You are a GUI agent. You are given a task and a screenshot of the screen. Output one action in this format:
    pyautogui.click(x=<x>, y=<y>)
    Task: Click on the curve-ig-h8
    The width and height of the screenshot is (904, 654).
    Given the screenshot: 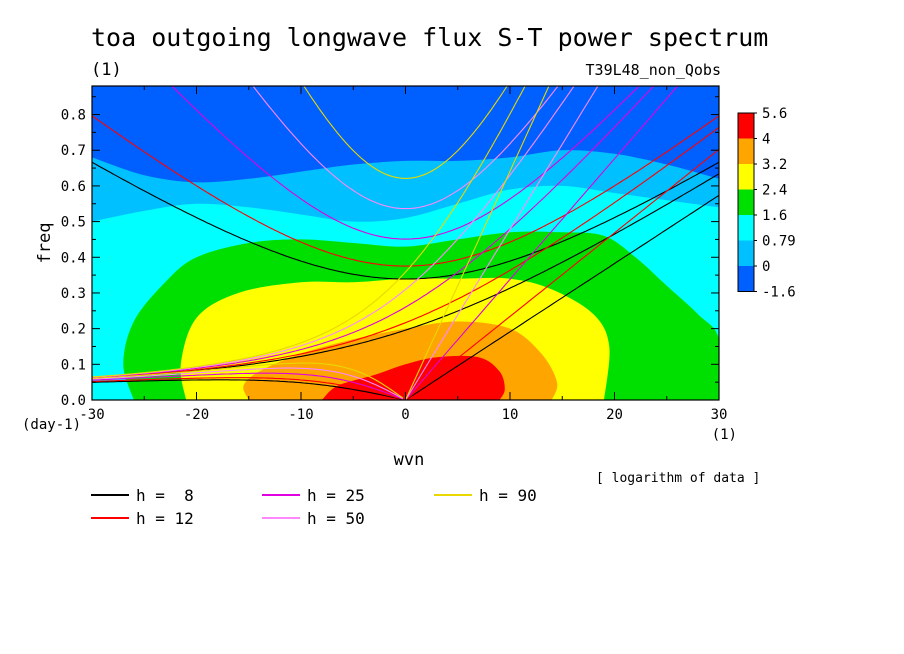 What is the action you would take?
    pyautogui.click(x=405, y=220)
    